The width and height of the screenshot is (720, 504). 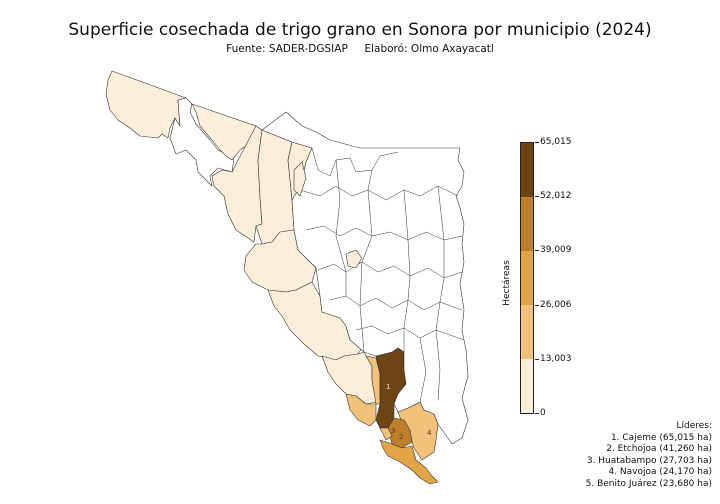 I want to click on municipio-sierra-light, so click(x=354, y=259).